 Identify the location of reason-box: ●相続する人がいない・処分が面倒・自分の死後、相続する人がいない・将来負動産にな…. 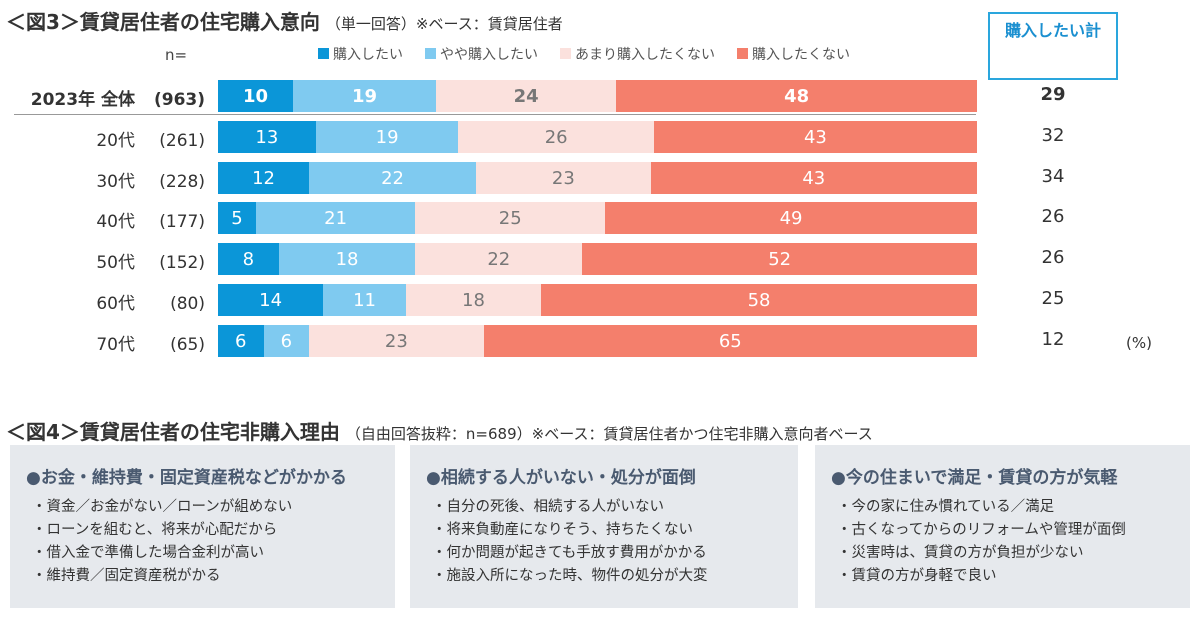
(604, 526).